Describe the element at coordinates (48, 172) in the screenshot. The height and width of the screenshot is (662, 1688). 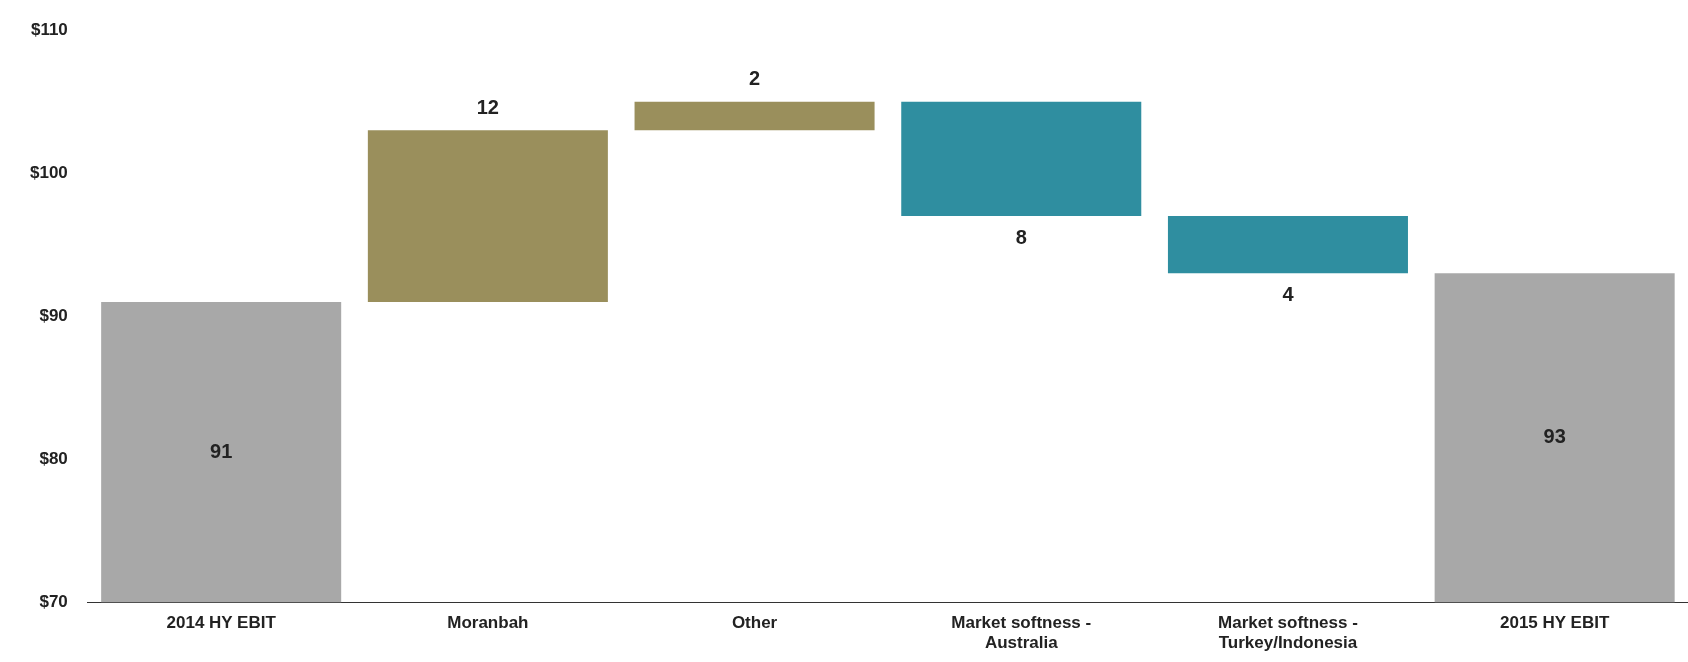
I see `y-tick-label: $100` at that location.